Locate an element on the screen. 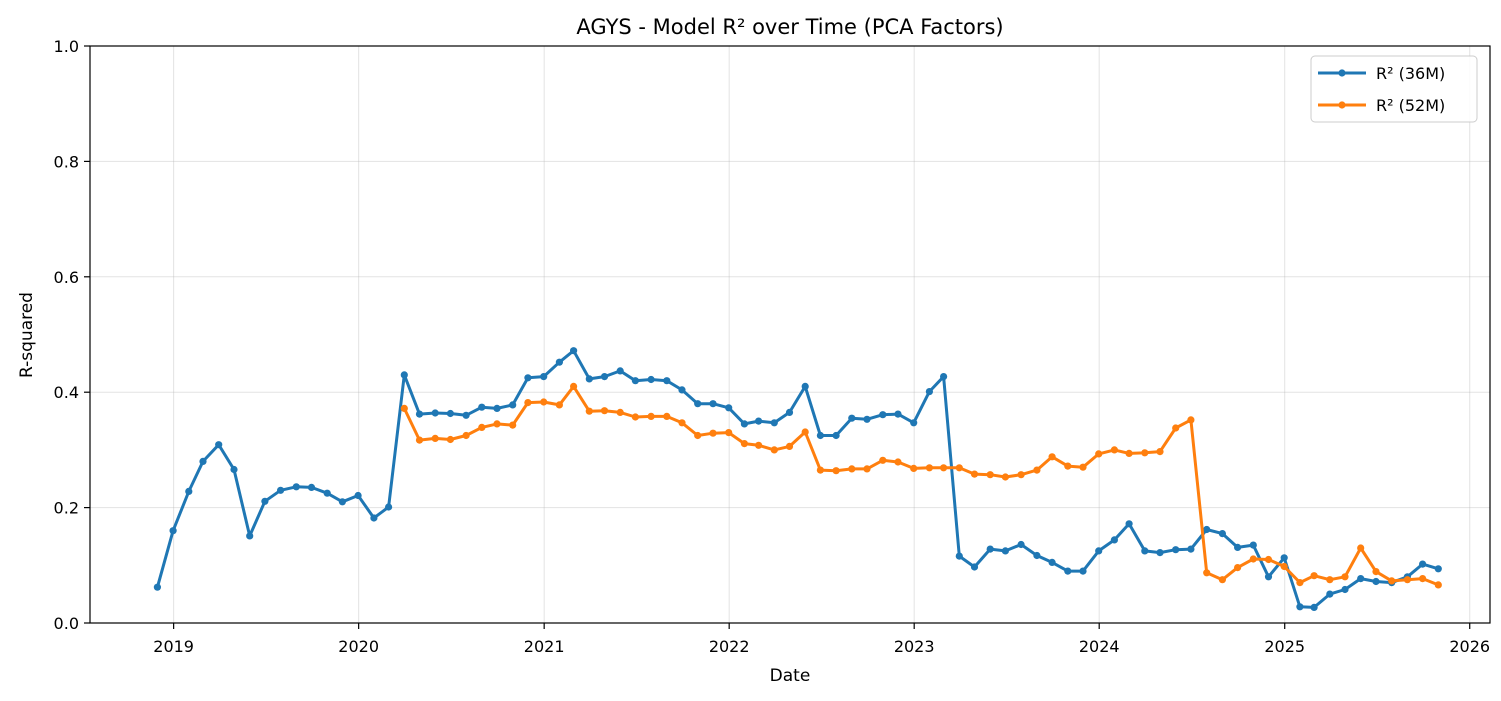  x-tick-label: 2021 is located at coordinates (544, 646).